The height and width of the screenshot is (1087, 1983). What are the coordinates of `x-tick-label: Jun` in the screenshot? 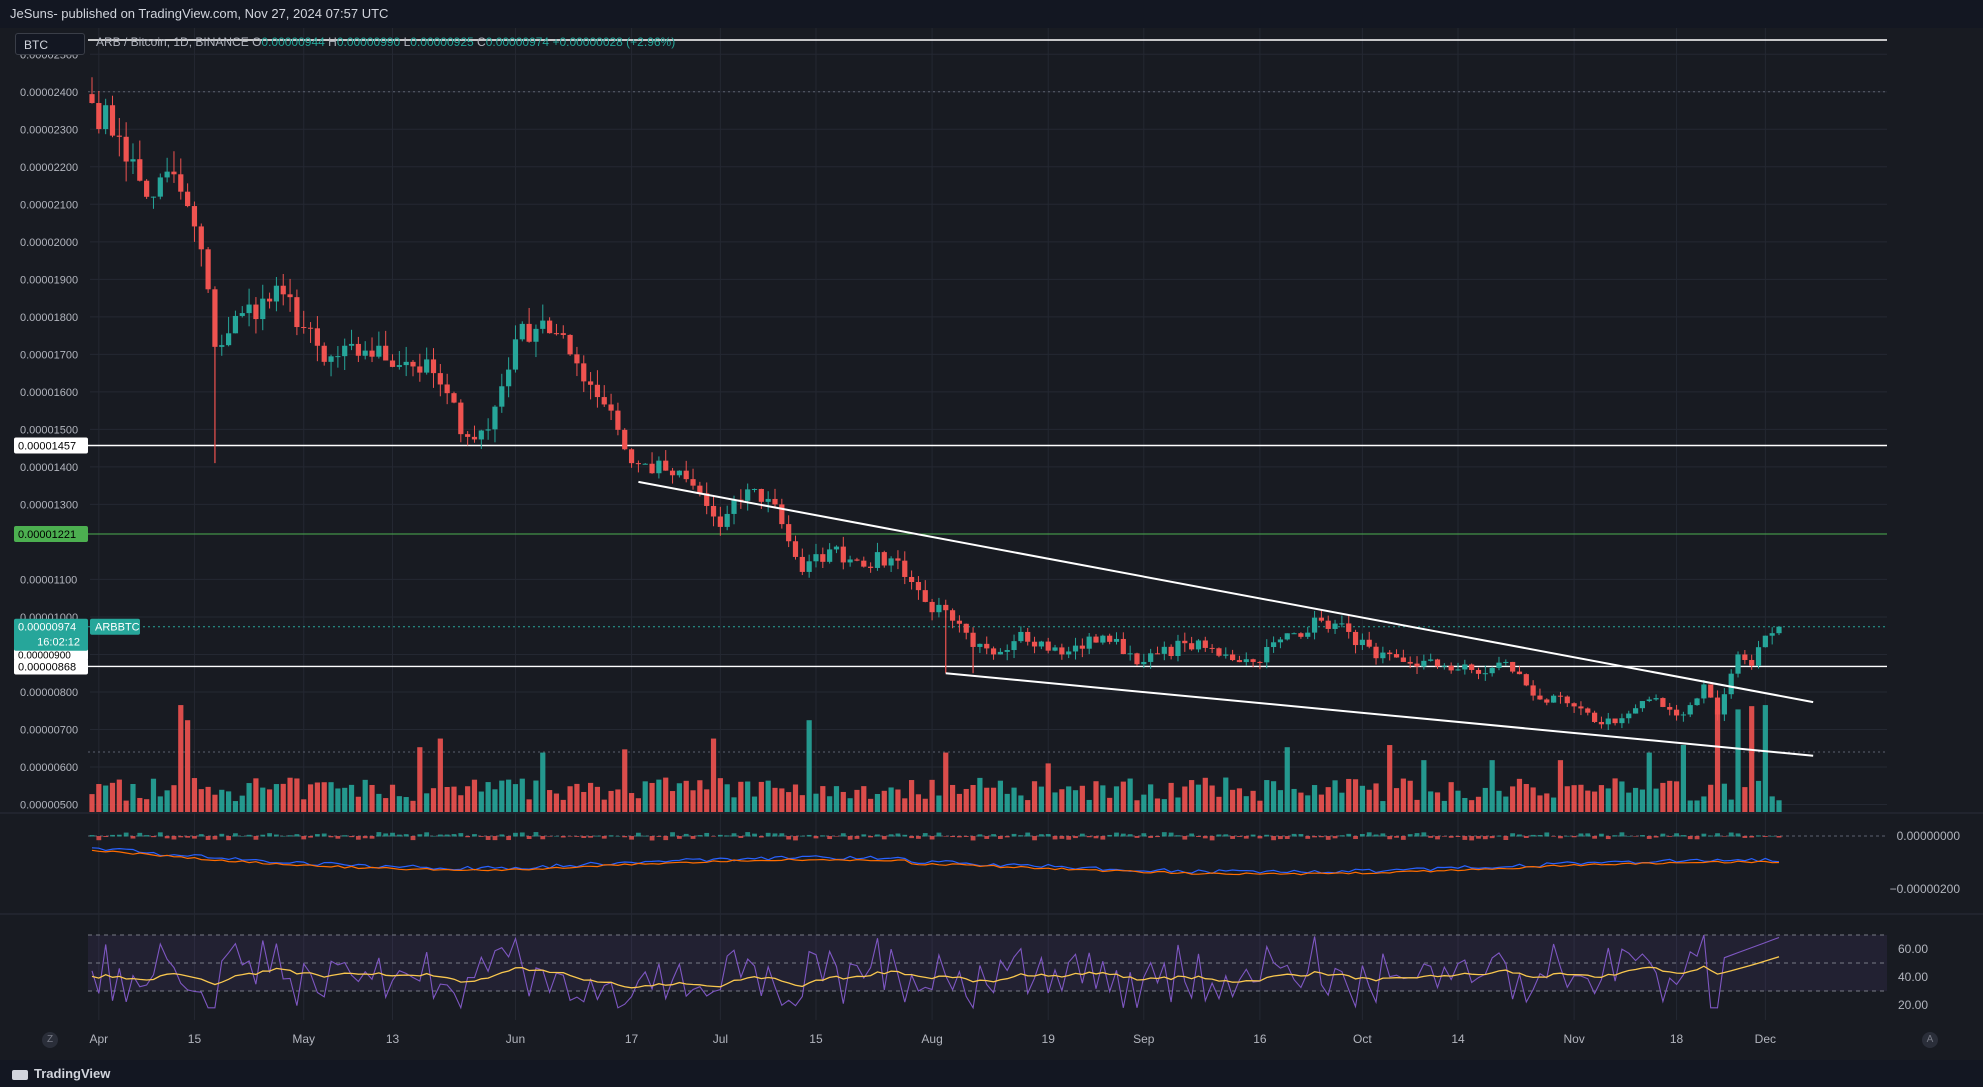 It's located at (515, 1039).